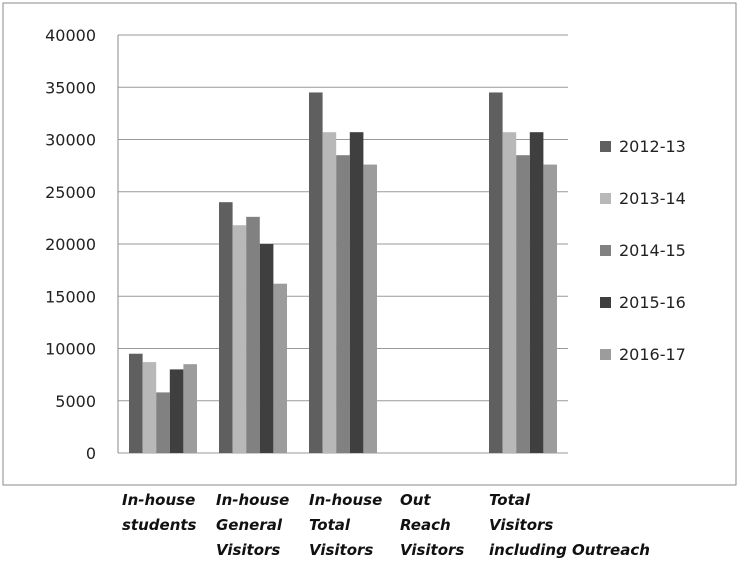  What do you see at coordinates (652, 146) in the screenshot?
I see `legend-label: 2012-13` at bounding box center [652, 146].